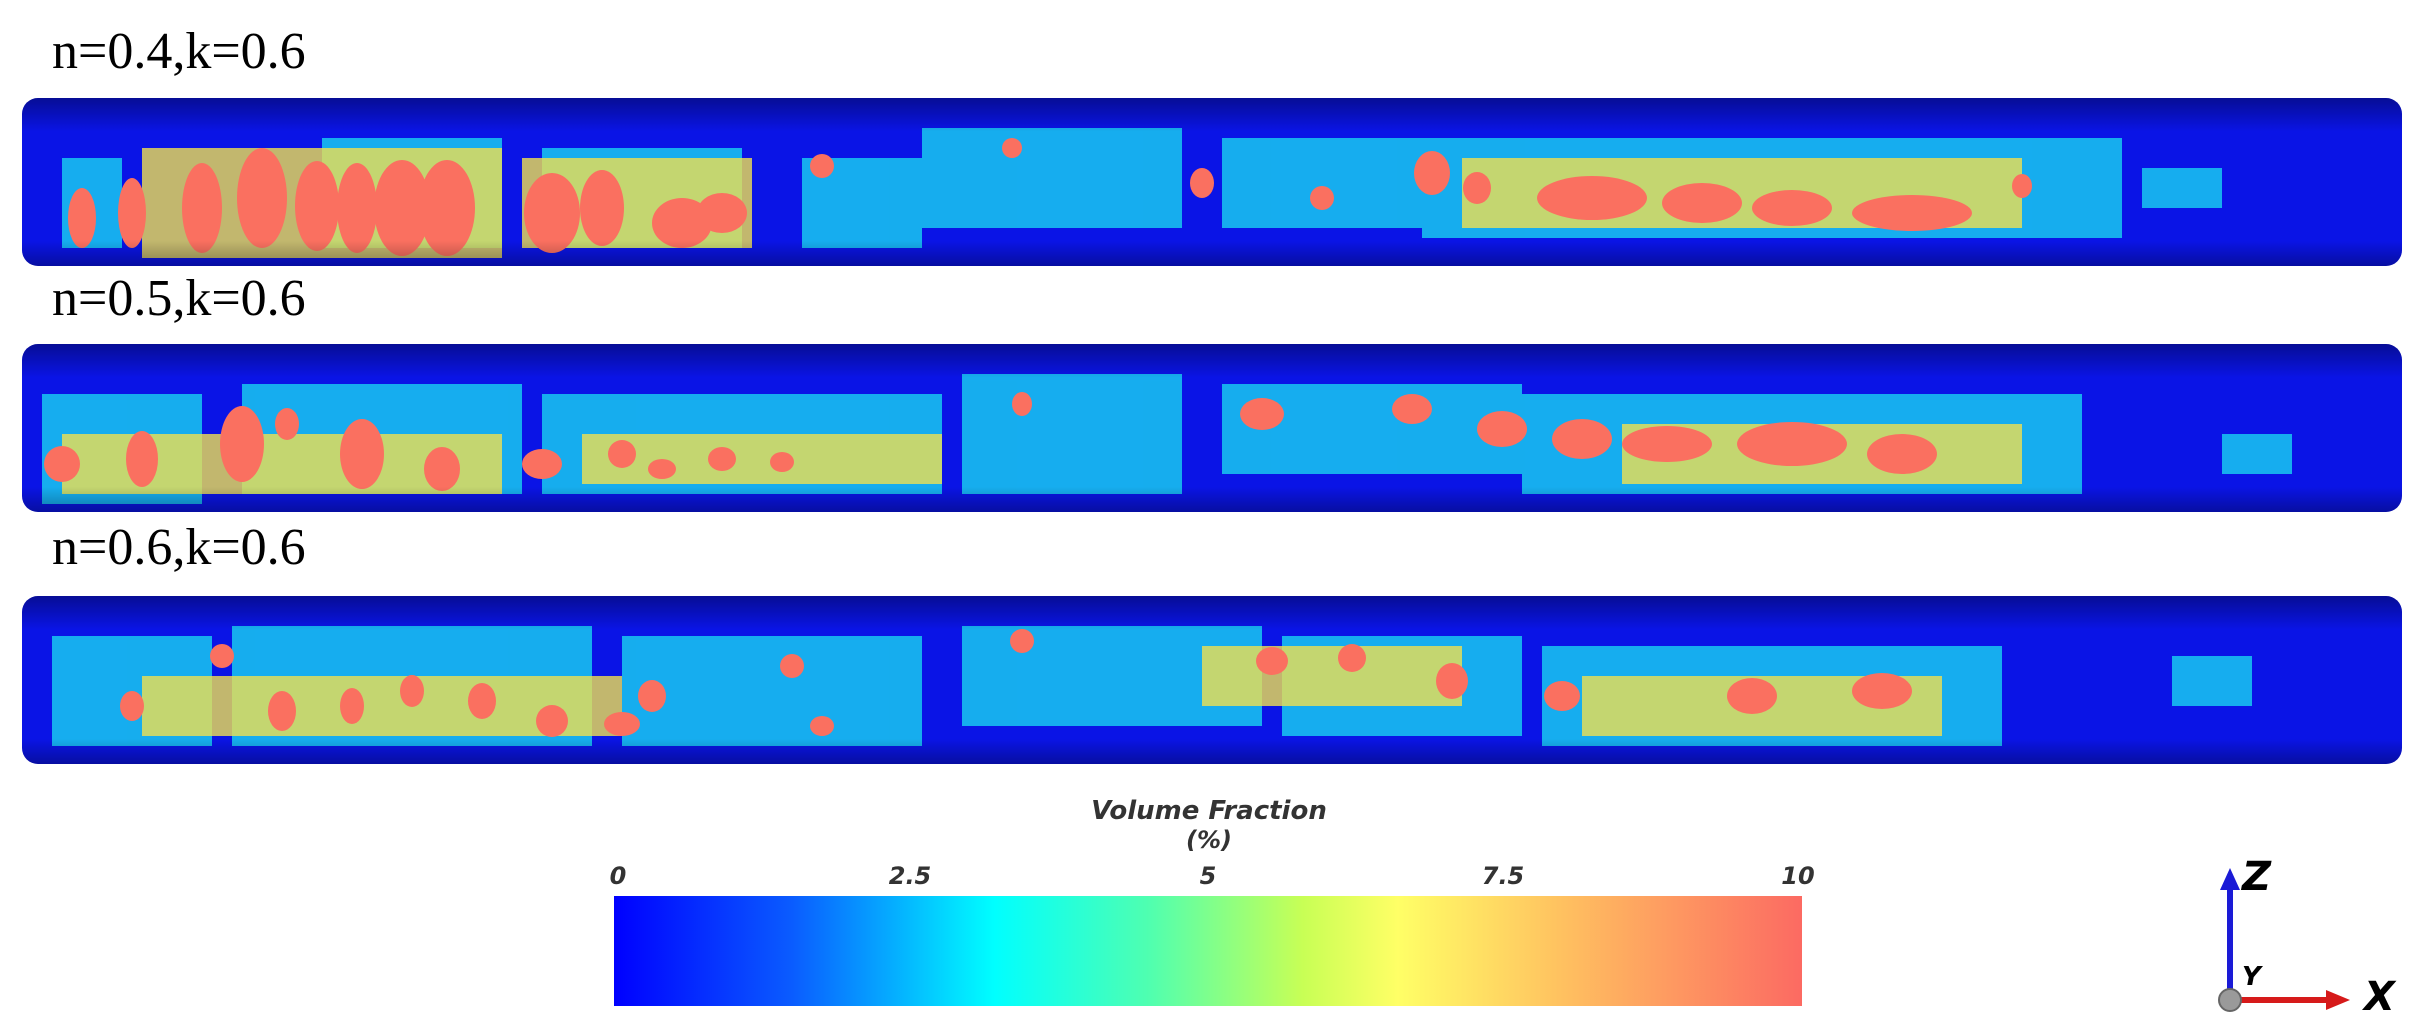  What do you see at coordinates (1209, 811) in the screenshot?
I see `colorbar-title: Volume Fraction` at bounding box center [1209, 811].